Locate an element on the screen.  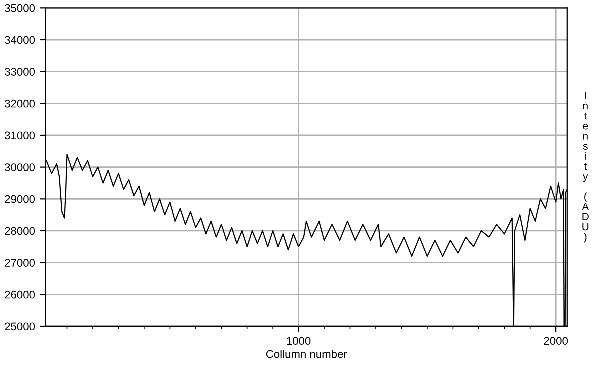
y-tick-label: 31000 is located at coordinates (20, 136).